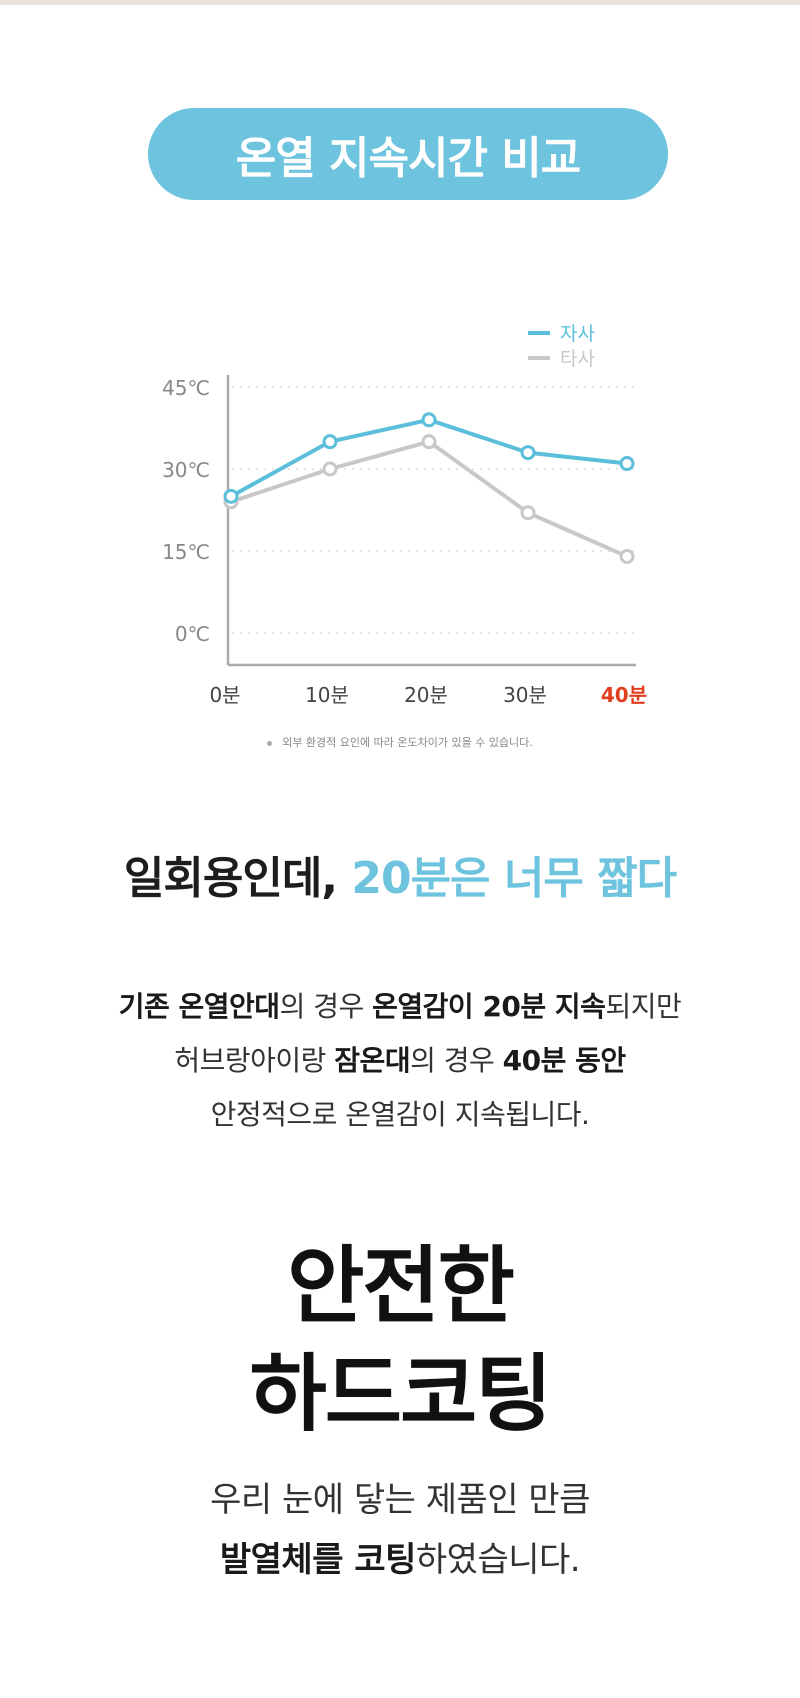  I want to click on x-tick-label: 10분, so click(327, 695).